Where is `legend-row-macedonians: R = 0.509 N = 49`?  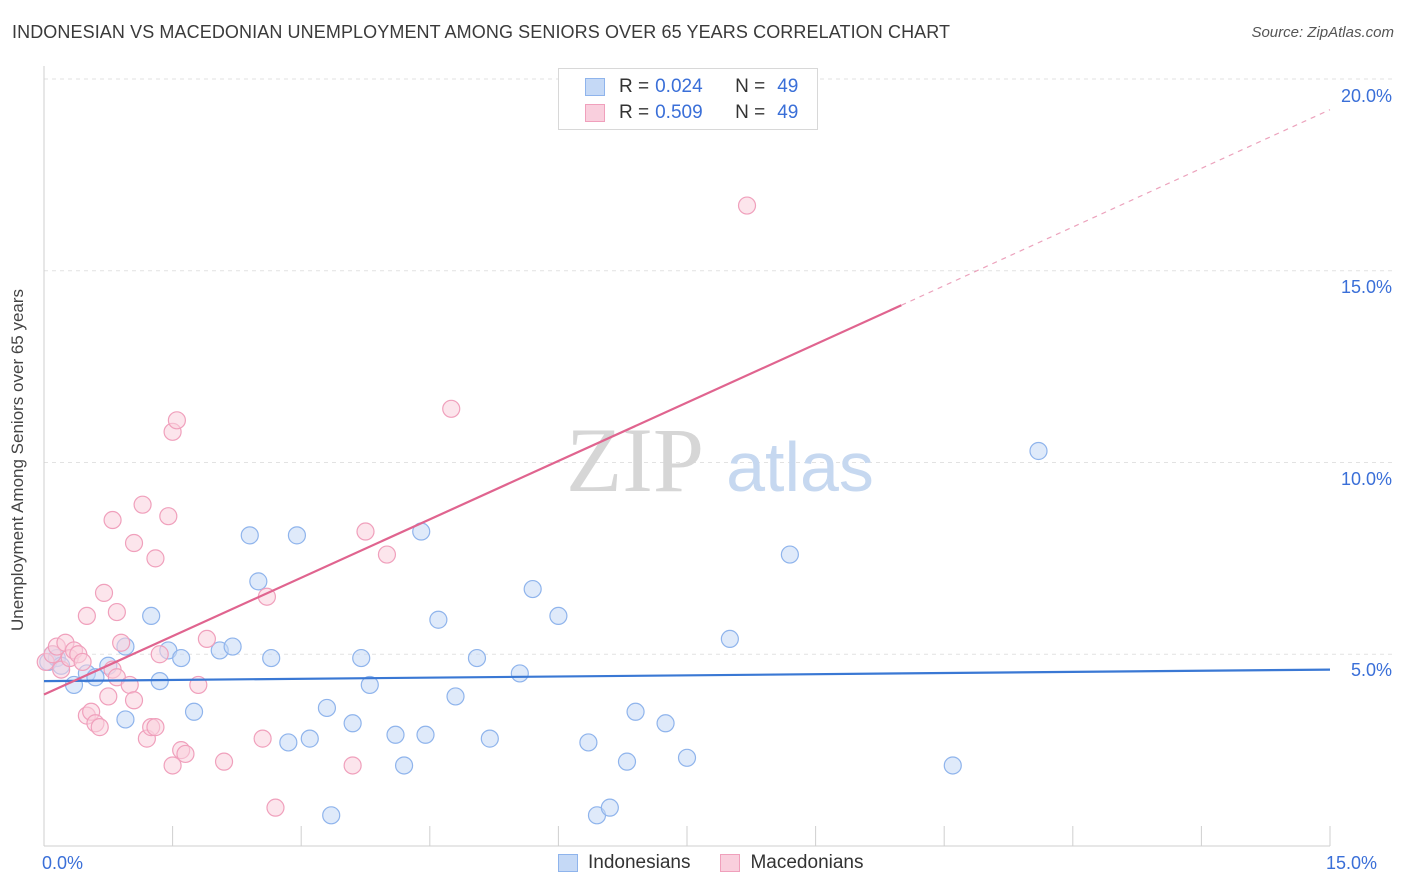
legend-row-macedonians: R = 0.509 N = 49 is located at coordinates (691, 113).